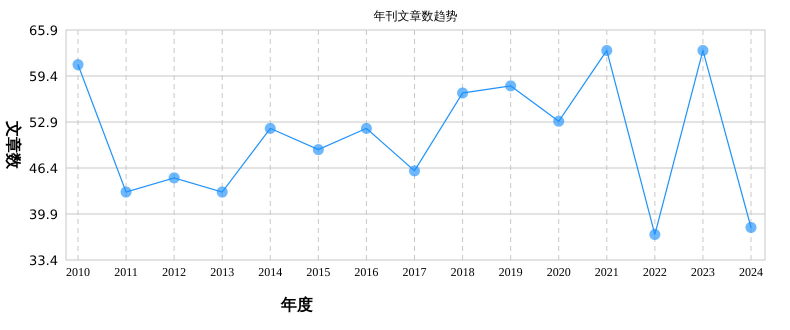 The width and height of the screenshot is (790, 330). What do you see at coordinates (43, 169) in the screenshot?
I see `y-tick-label: 46.4` at bounding box center [43, 169].